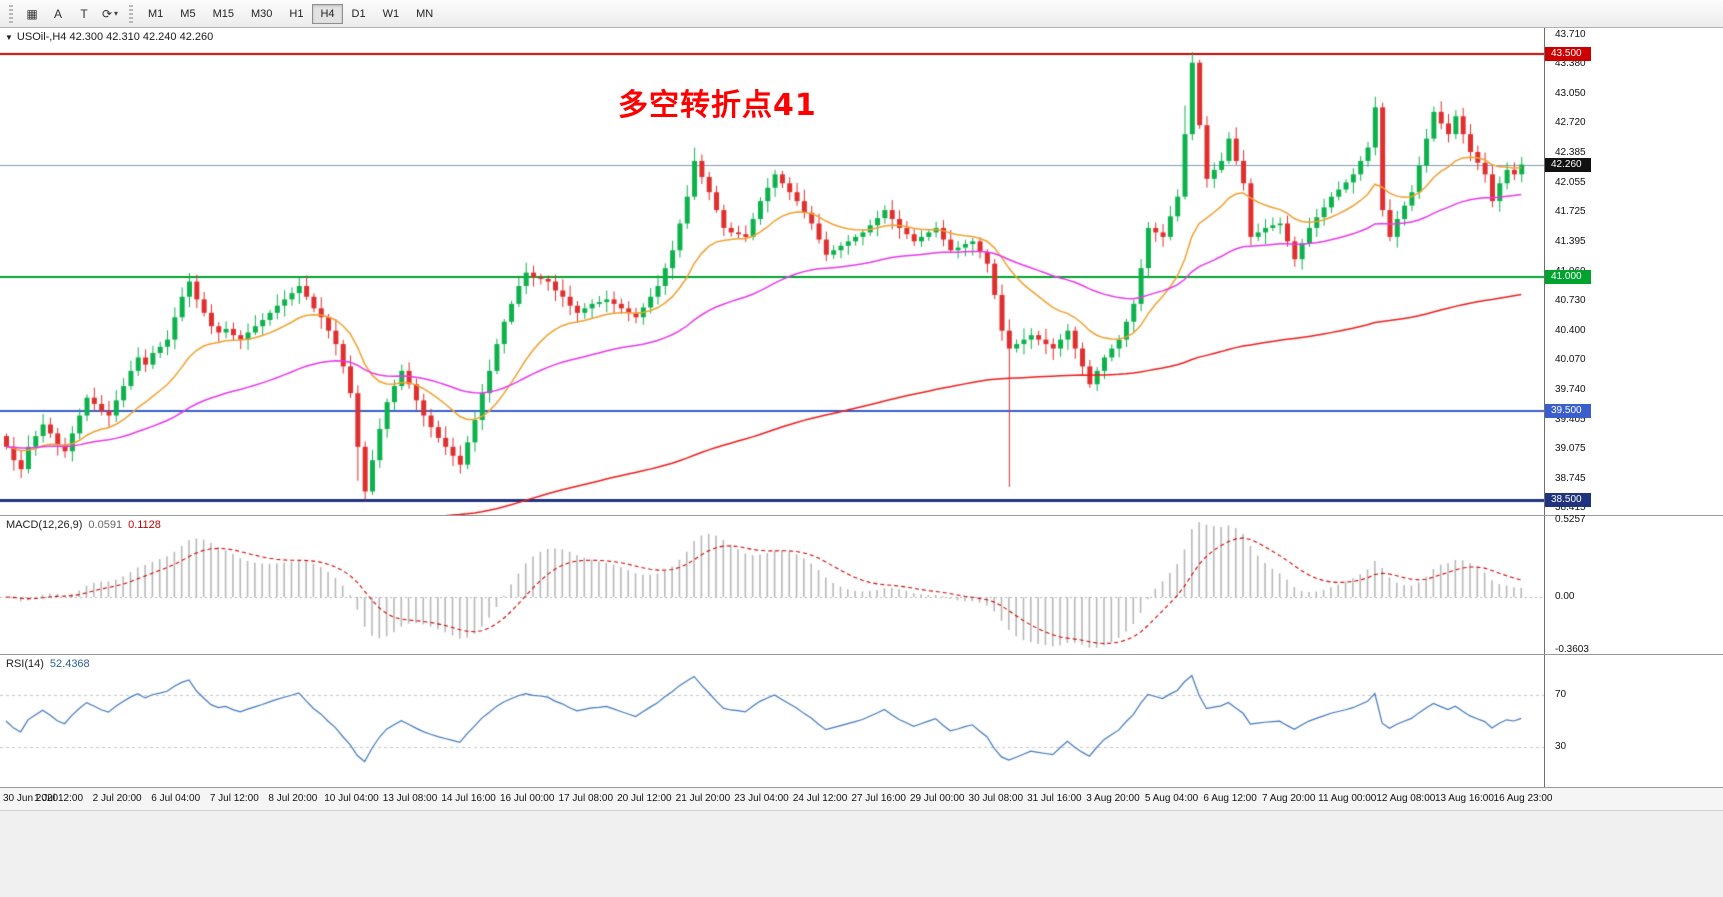  Describe the element at coordinates (1570, 241) in the screenshot. I see `price-tick: 41.395` at that location.